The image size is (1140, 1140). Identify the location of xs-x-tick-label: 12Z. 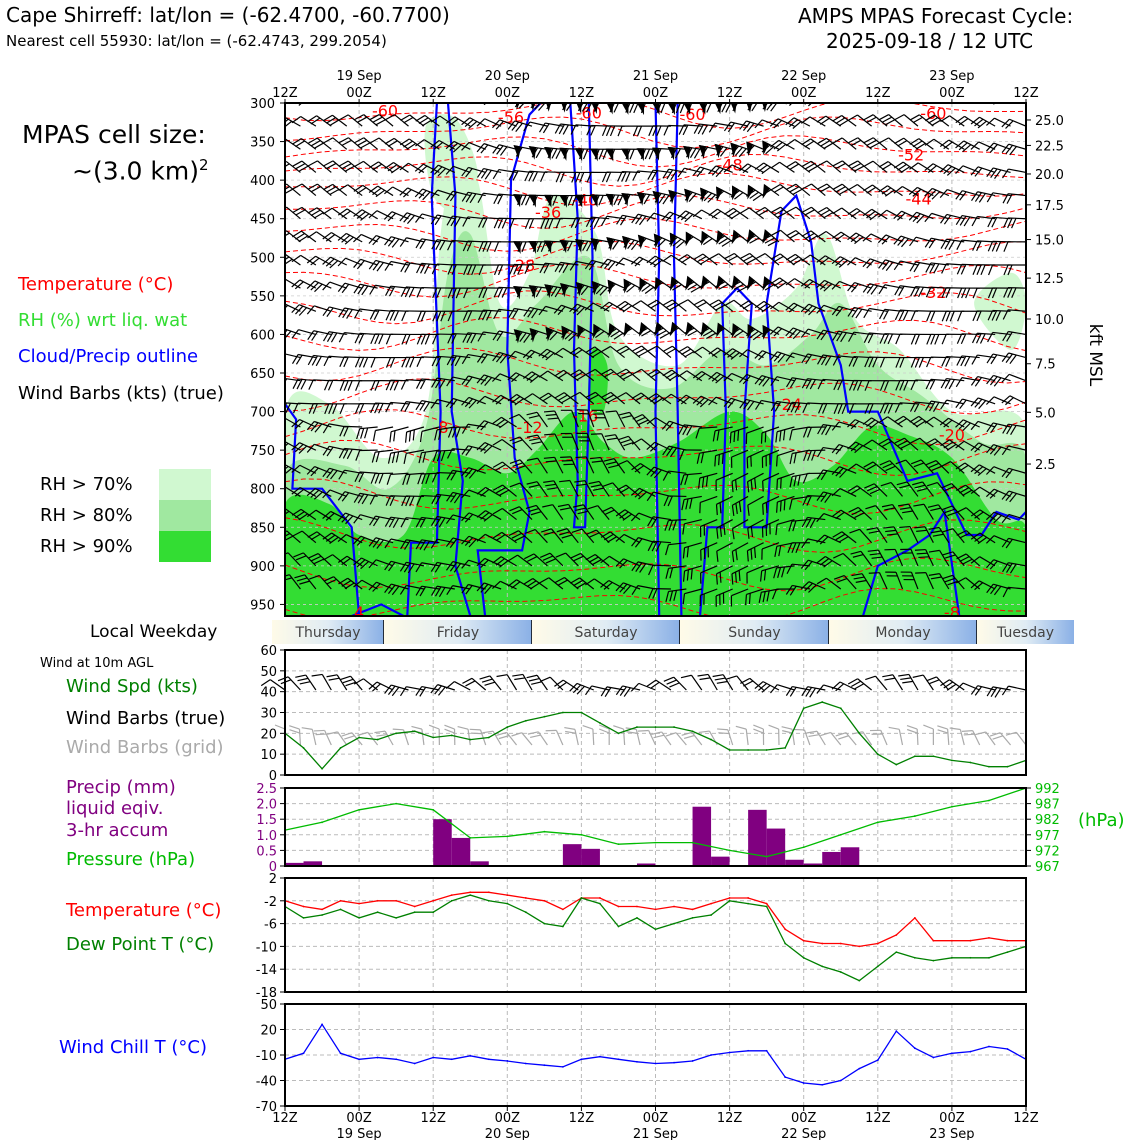
(582, 93).